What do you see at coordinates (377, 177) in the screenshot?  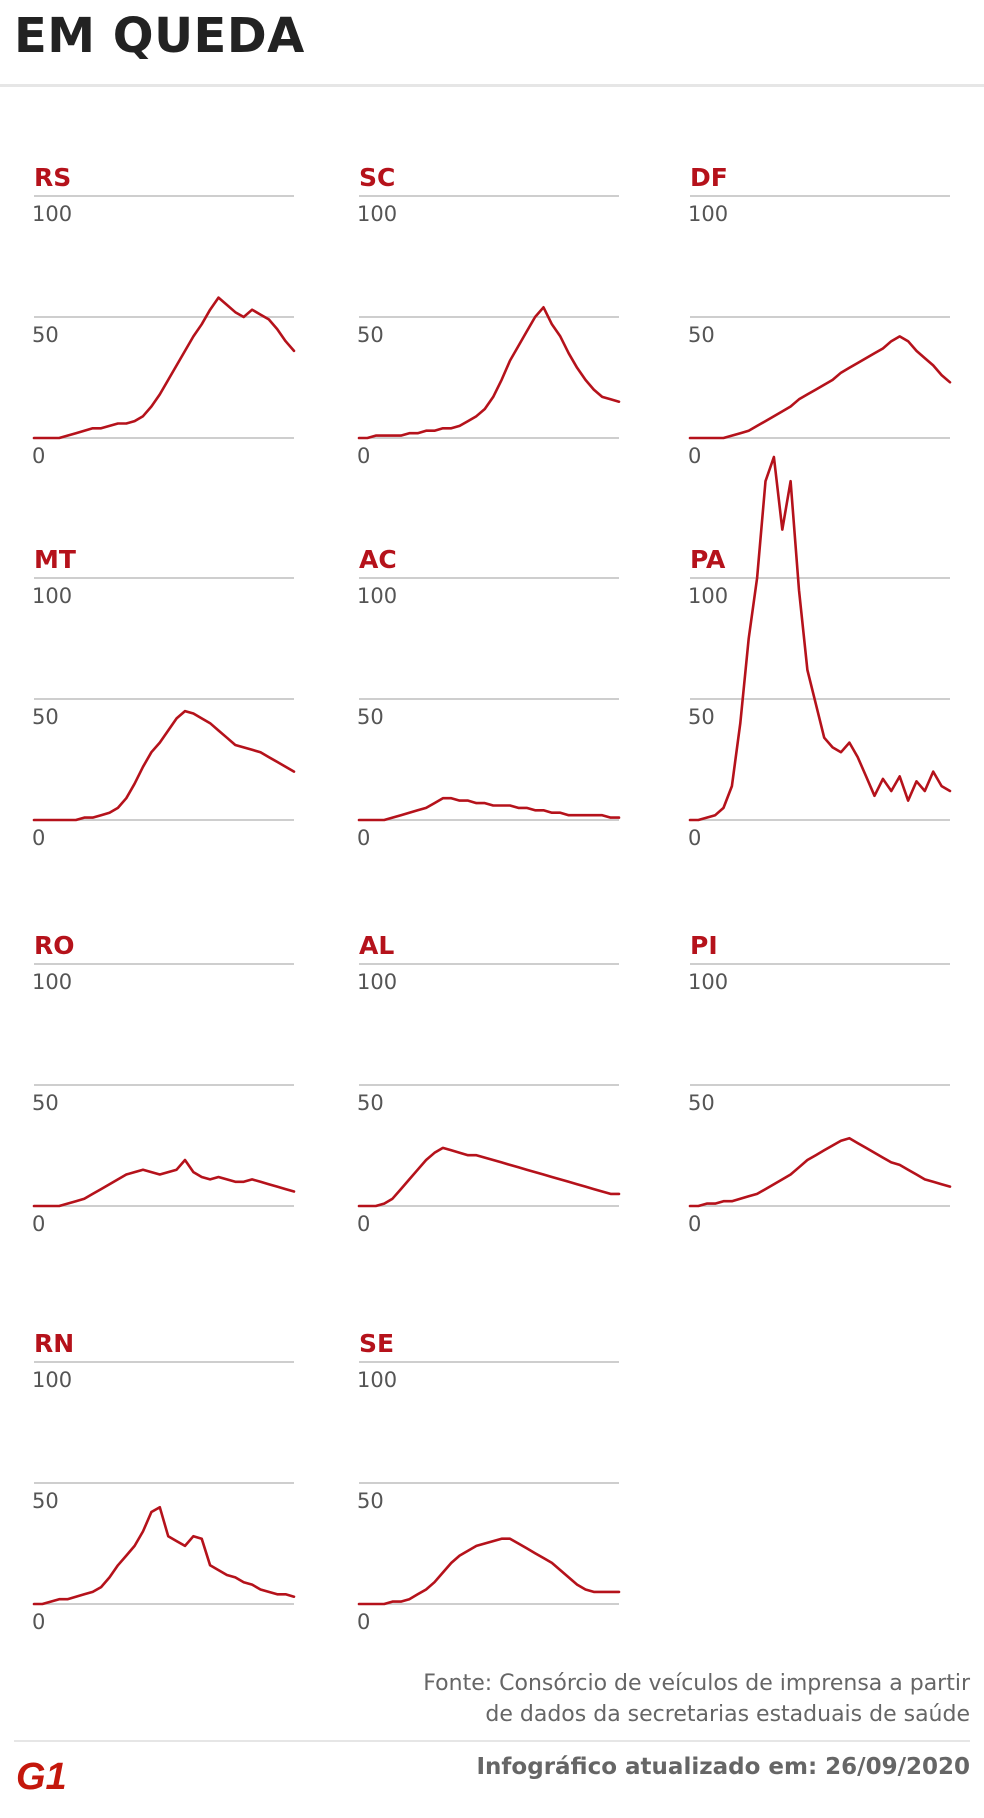 I see `state-label-sc: SC` at bounding box center [377, 177].